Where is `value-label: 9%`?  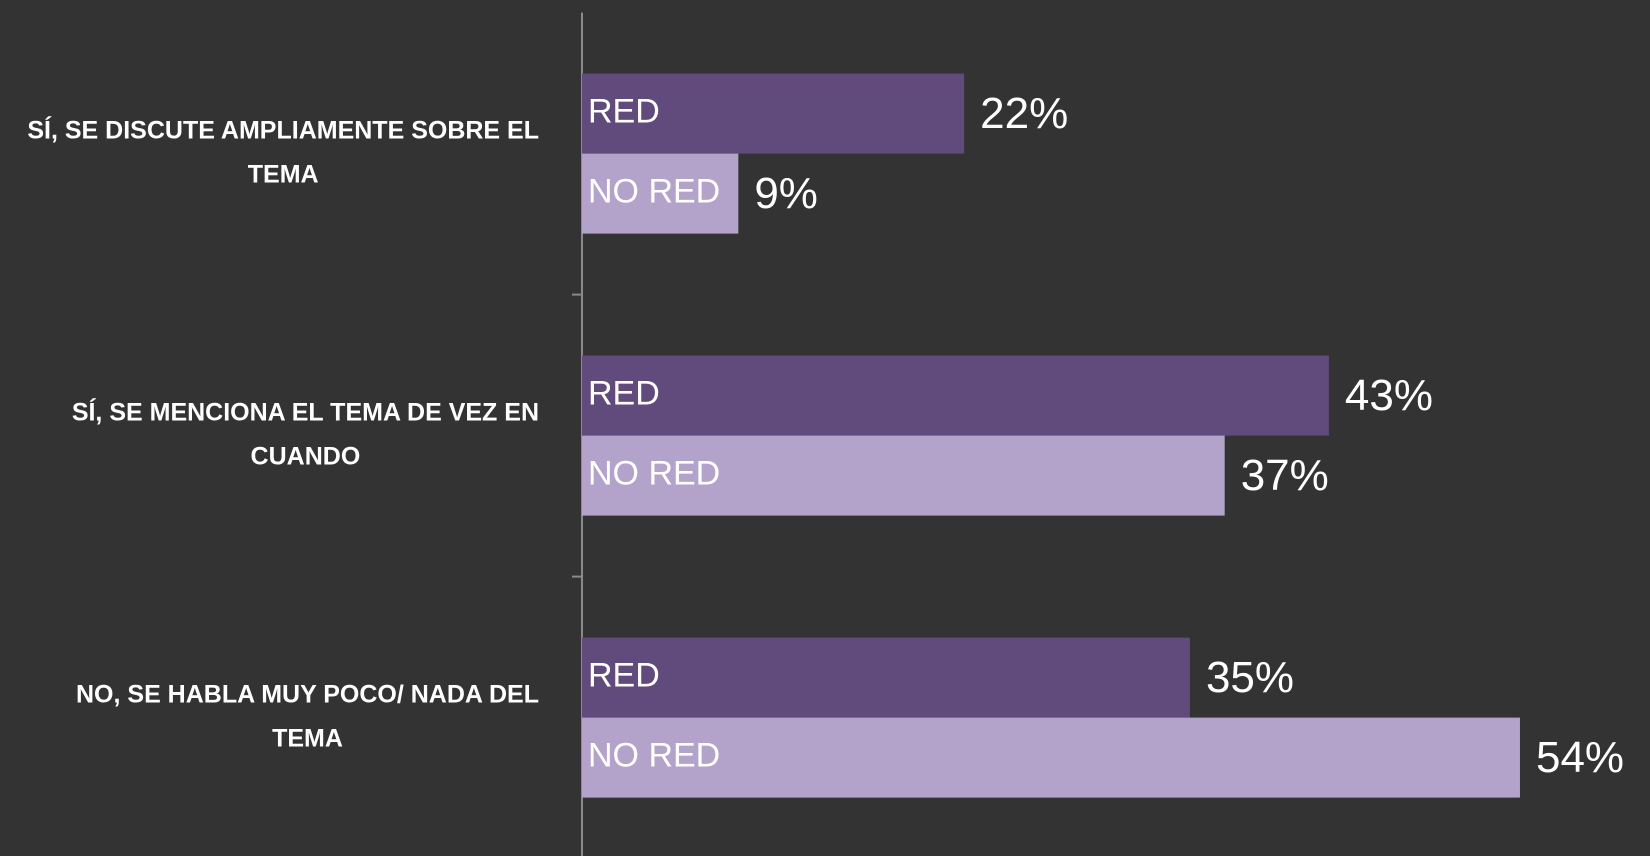
value-label: 9% is located at coordinates (786, 193).